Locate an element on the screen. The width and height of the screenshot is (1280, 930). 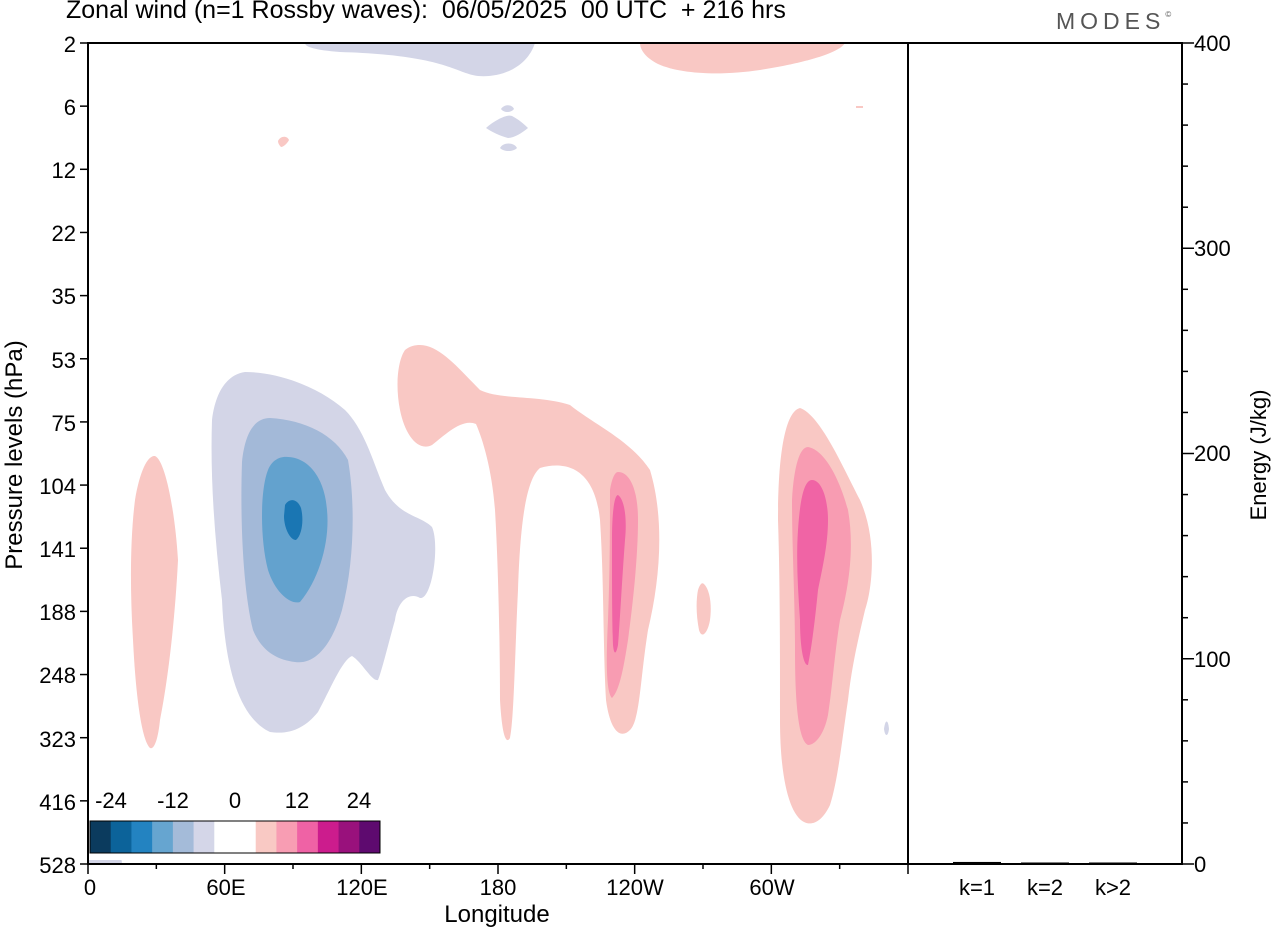
y-tick-label: 22 is located at coordinates (64, 233).